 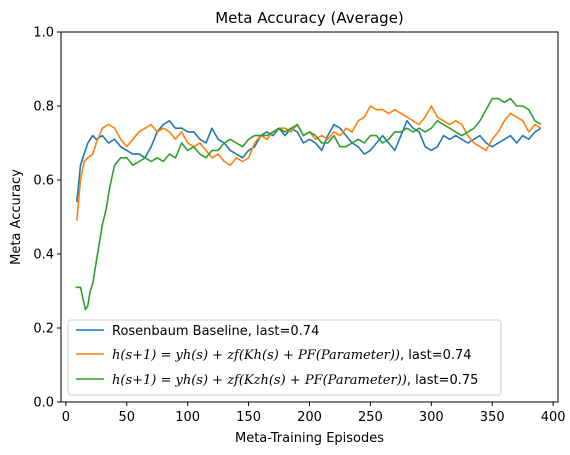 What do you see at coordinates (43, 181) in the screenshot?
I see `y-tick-label-0.6: 0.6` at bounding box center [43, 181].